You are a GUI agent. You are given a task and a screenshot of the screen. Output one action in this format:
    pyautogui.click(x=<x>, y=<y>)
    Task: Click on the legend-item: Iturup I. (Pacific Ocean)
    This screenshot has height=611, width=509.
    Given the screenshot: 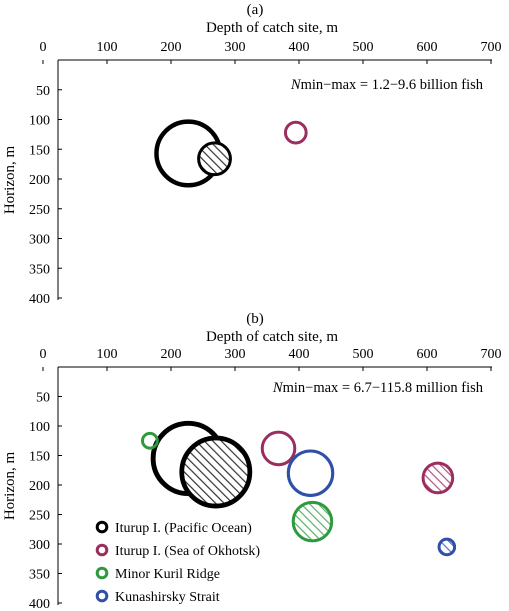 What is the action you would take?
    pyautogui.click(x=173, y=528)
    